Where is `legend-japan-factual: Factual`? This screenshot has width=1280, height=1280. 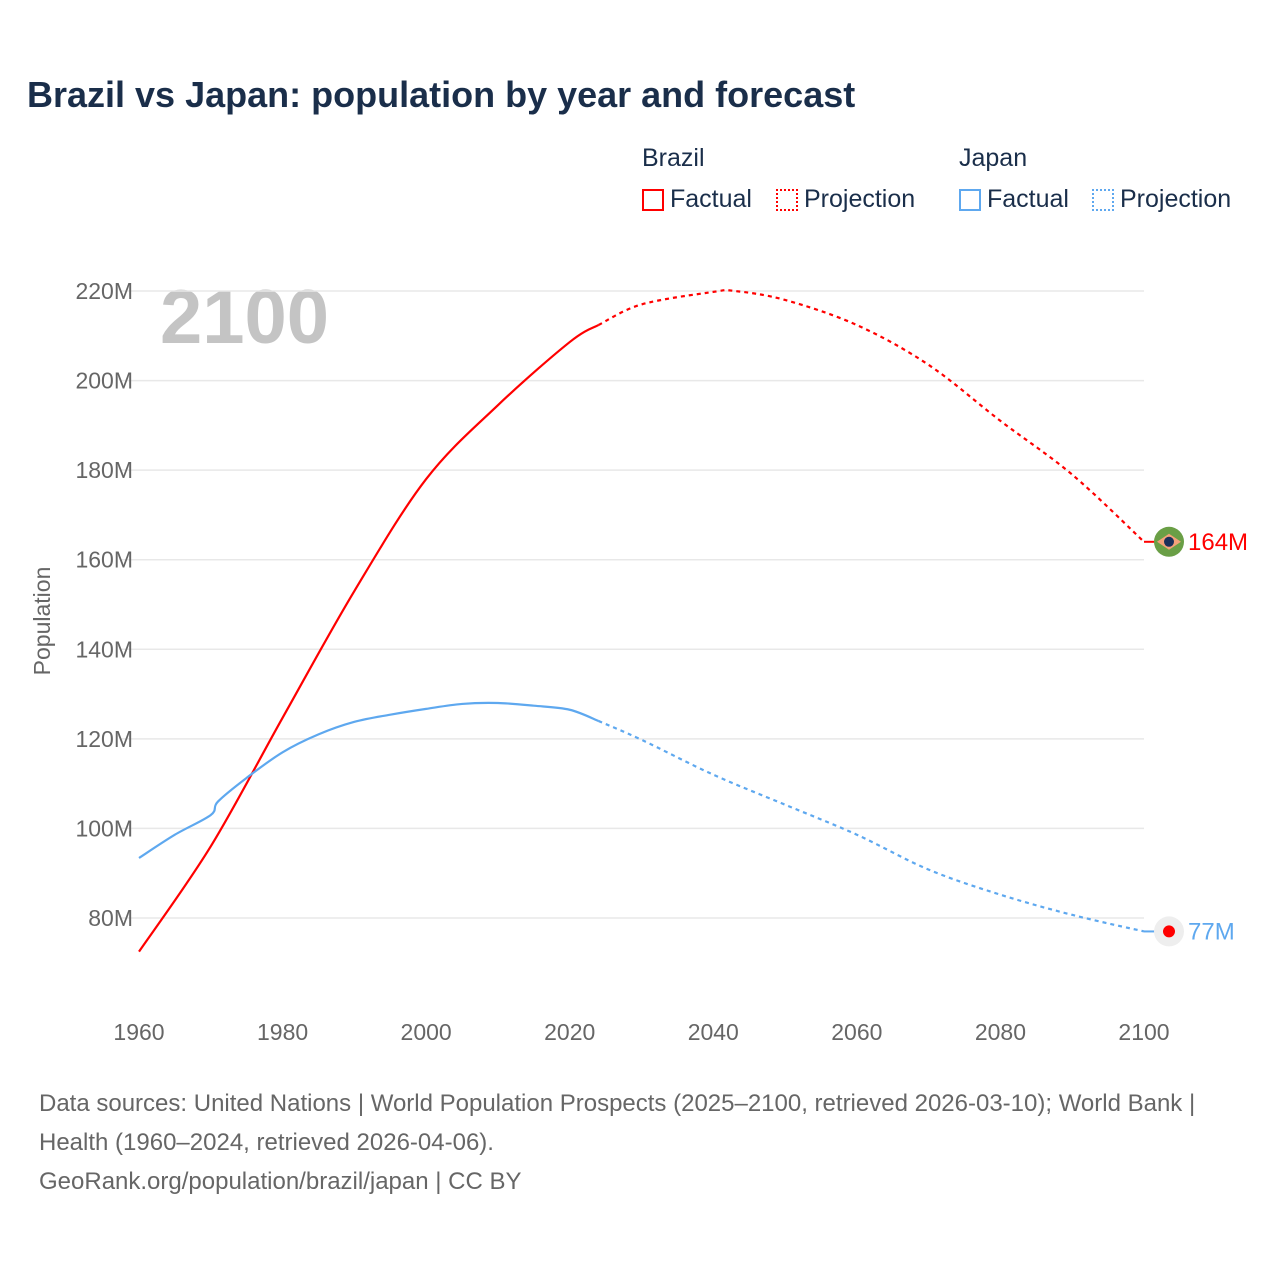
legend-japan-factual: Factual is located at coordinates (1014, 199).